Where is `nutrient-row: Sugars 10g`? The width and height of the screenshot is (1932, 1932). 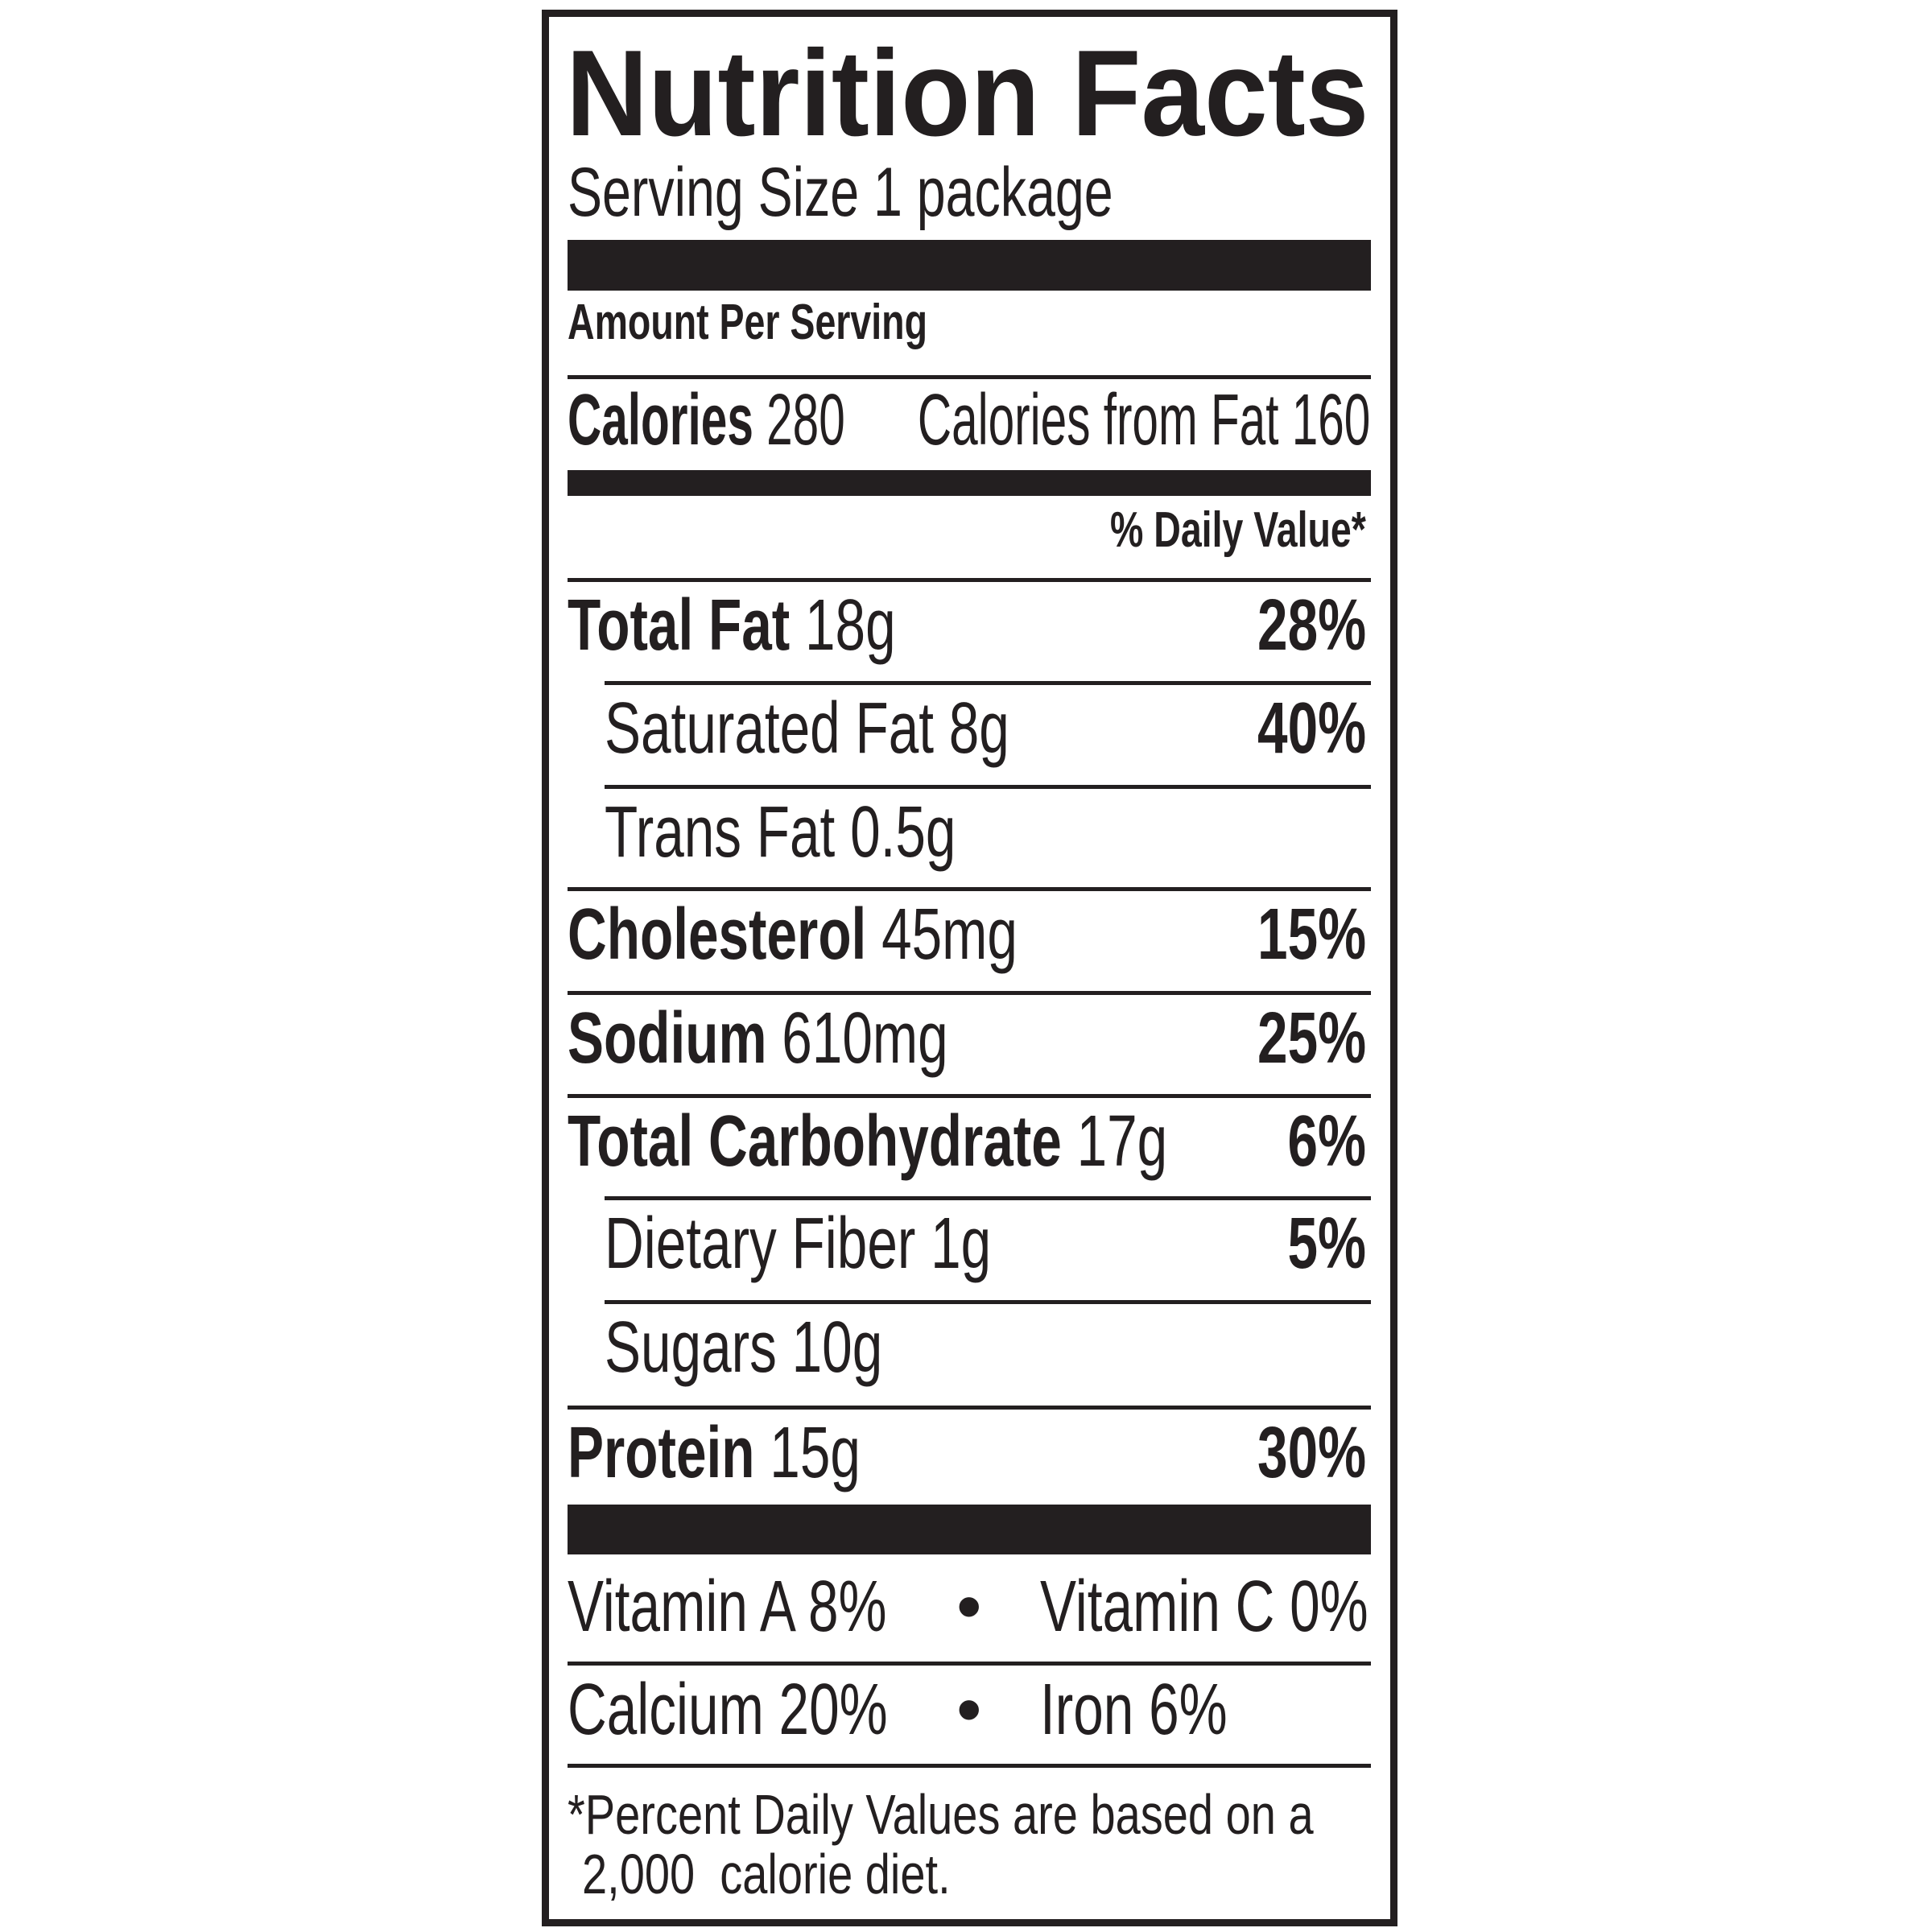
nutrient-row: Sugars 10g is located at coordinates (743, 1347).